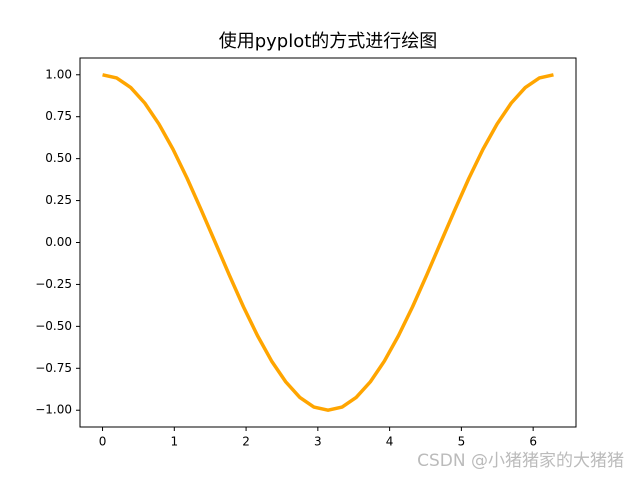  What do you see at coordinates (53, 410) in the screenshot?
I see `y-tick-label: −1.00` at bounding box center [53, 410].